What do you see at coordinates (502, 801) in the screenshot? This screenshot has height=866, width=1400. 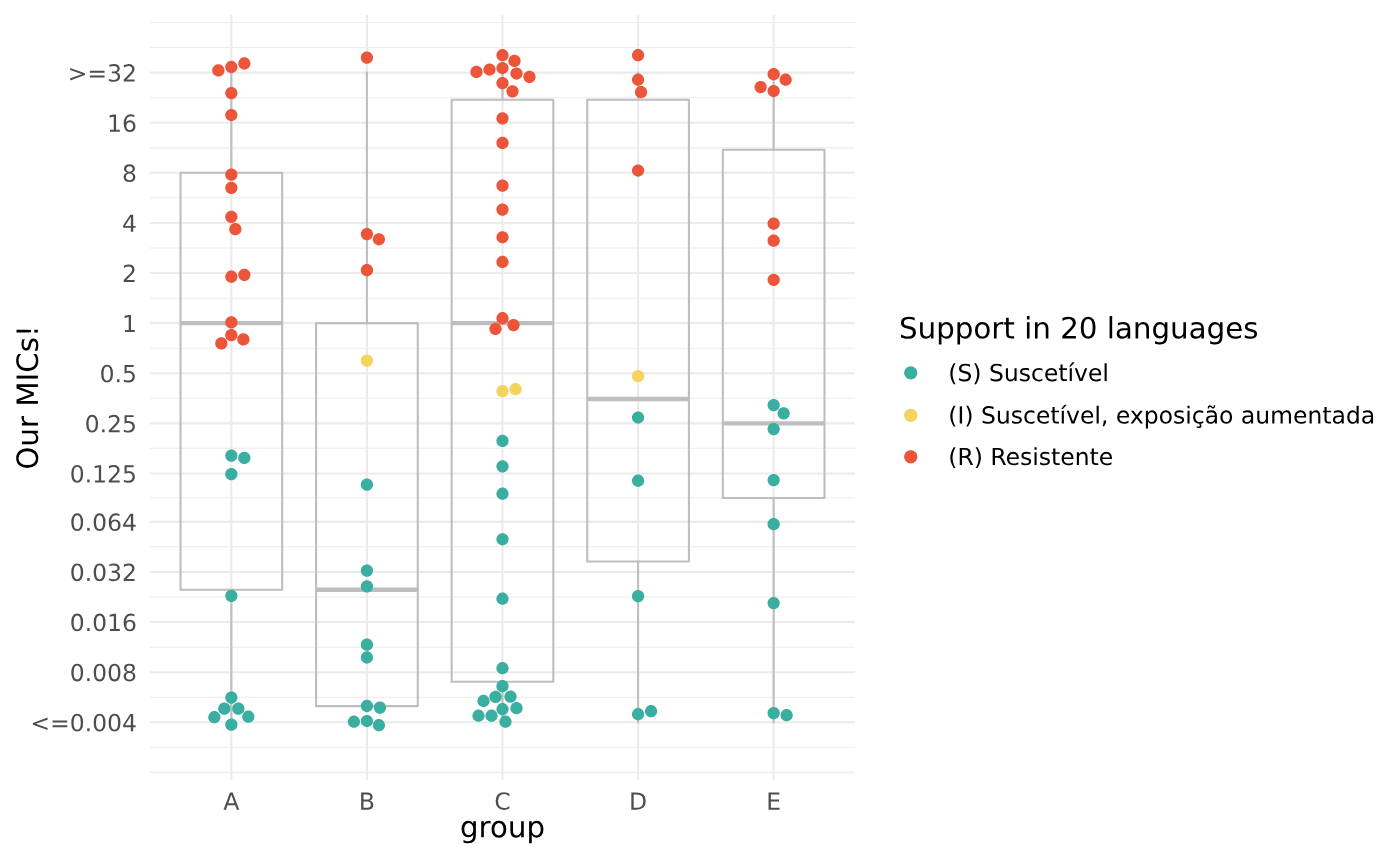 I see `x-tick-label: C` at bounding box center [502, 801].